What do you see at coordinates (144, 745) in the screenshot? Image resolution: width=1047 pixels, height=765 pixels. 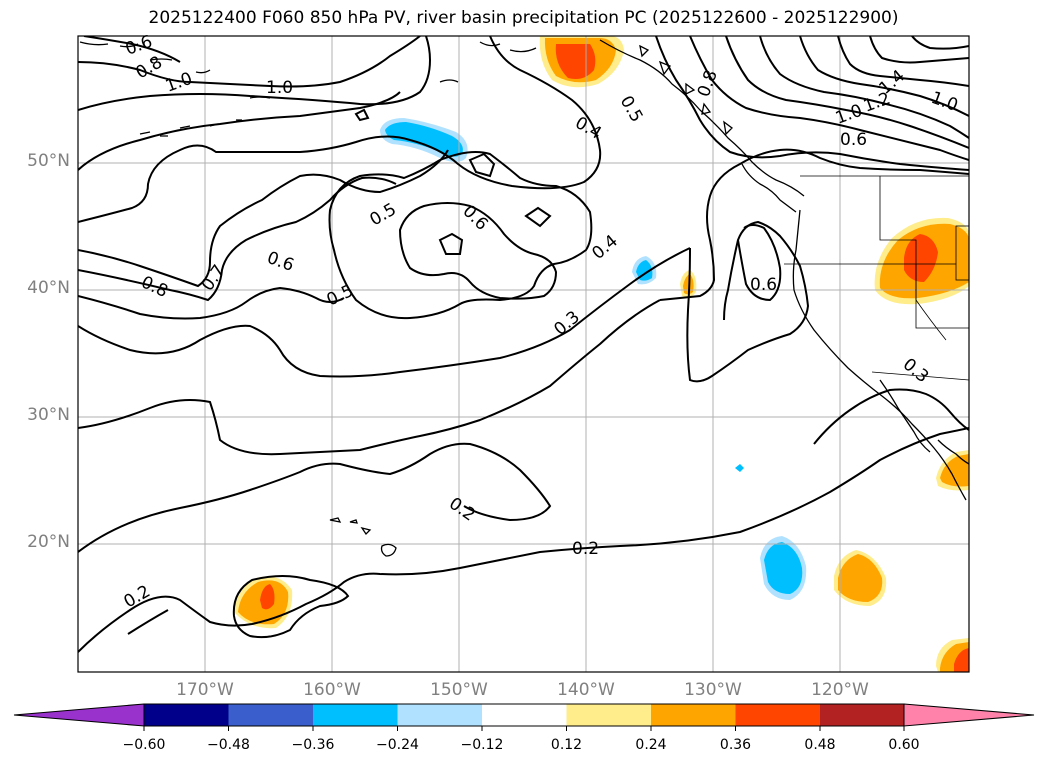 I see `colorbar-tick-label: −0.60` at bounding box center [144, 745].